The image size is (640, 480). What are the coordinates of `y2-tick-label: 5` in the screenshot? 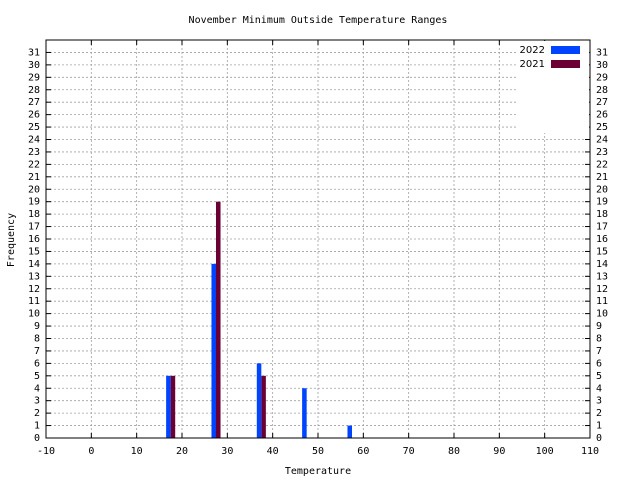 It's located at (599, 376).